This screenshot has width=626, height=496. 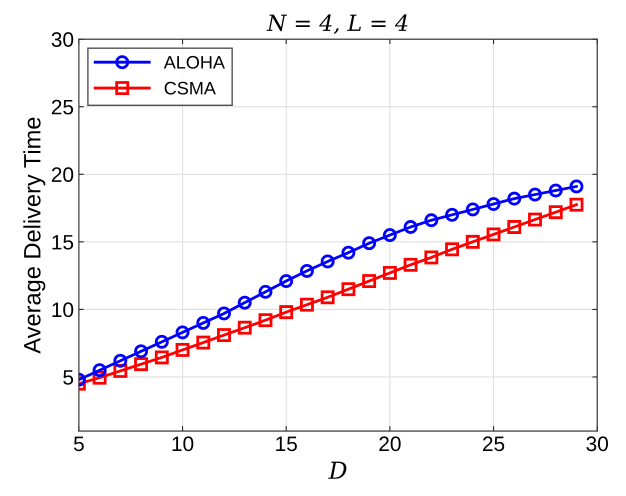 What do you see at coordinates (493, 444) in the screenshot?
I see `x-tick-label: 25` at bounding box center [493, 444].